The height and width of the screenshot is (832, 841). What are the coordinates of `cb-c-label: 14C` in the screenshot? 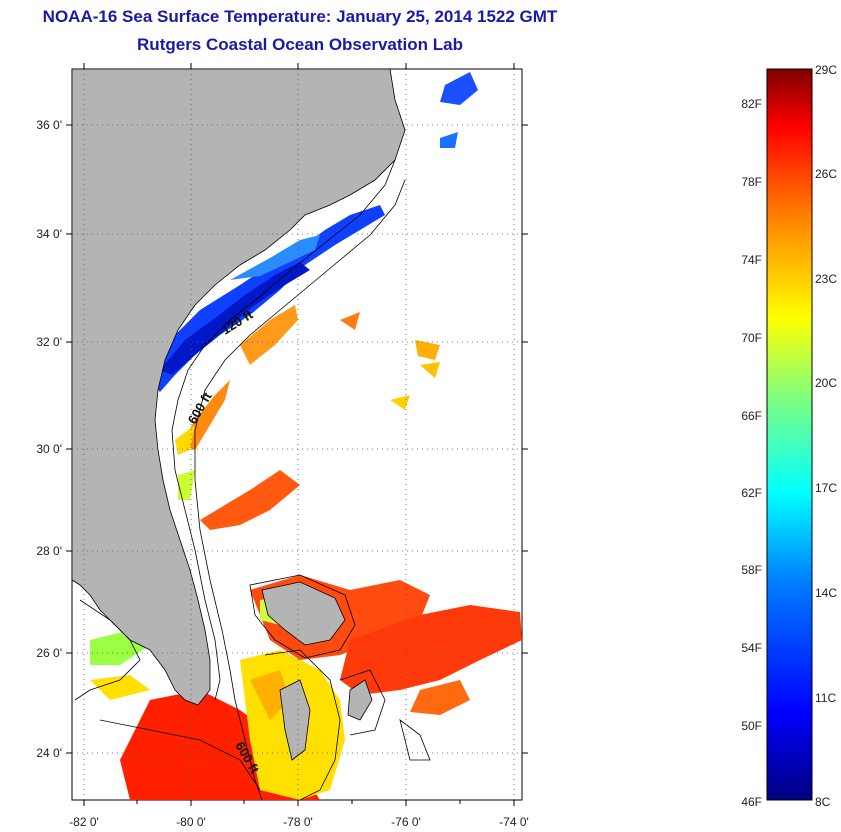 It's located at (826, 593).